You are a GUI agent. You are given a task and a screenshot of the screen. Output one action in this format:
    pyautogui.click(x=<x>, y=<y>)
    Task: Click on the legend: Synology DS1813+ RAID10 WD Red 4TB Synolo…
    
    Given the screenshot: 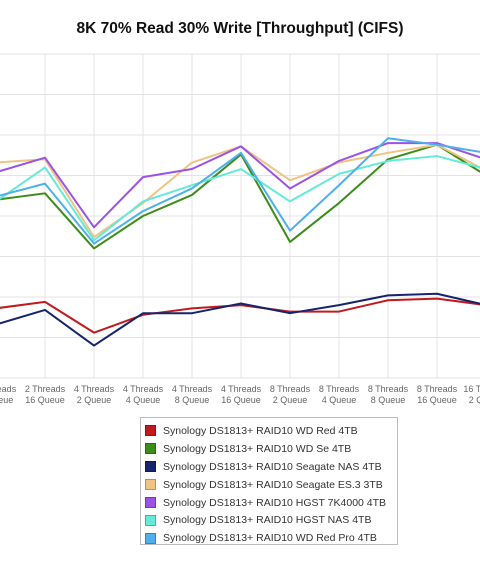 What is the action you would take?
    pyautogui.click(x=269, y=481)
    